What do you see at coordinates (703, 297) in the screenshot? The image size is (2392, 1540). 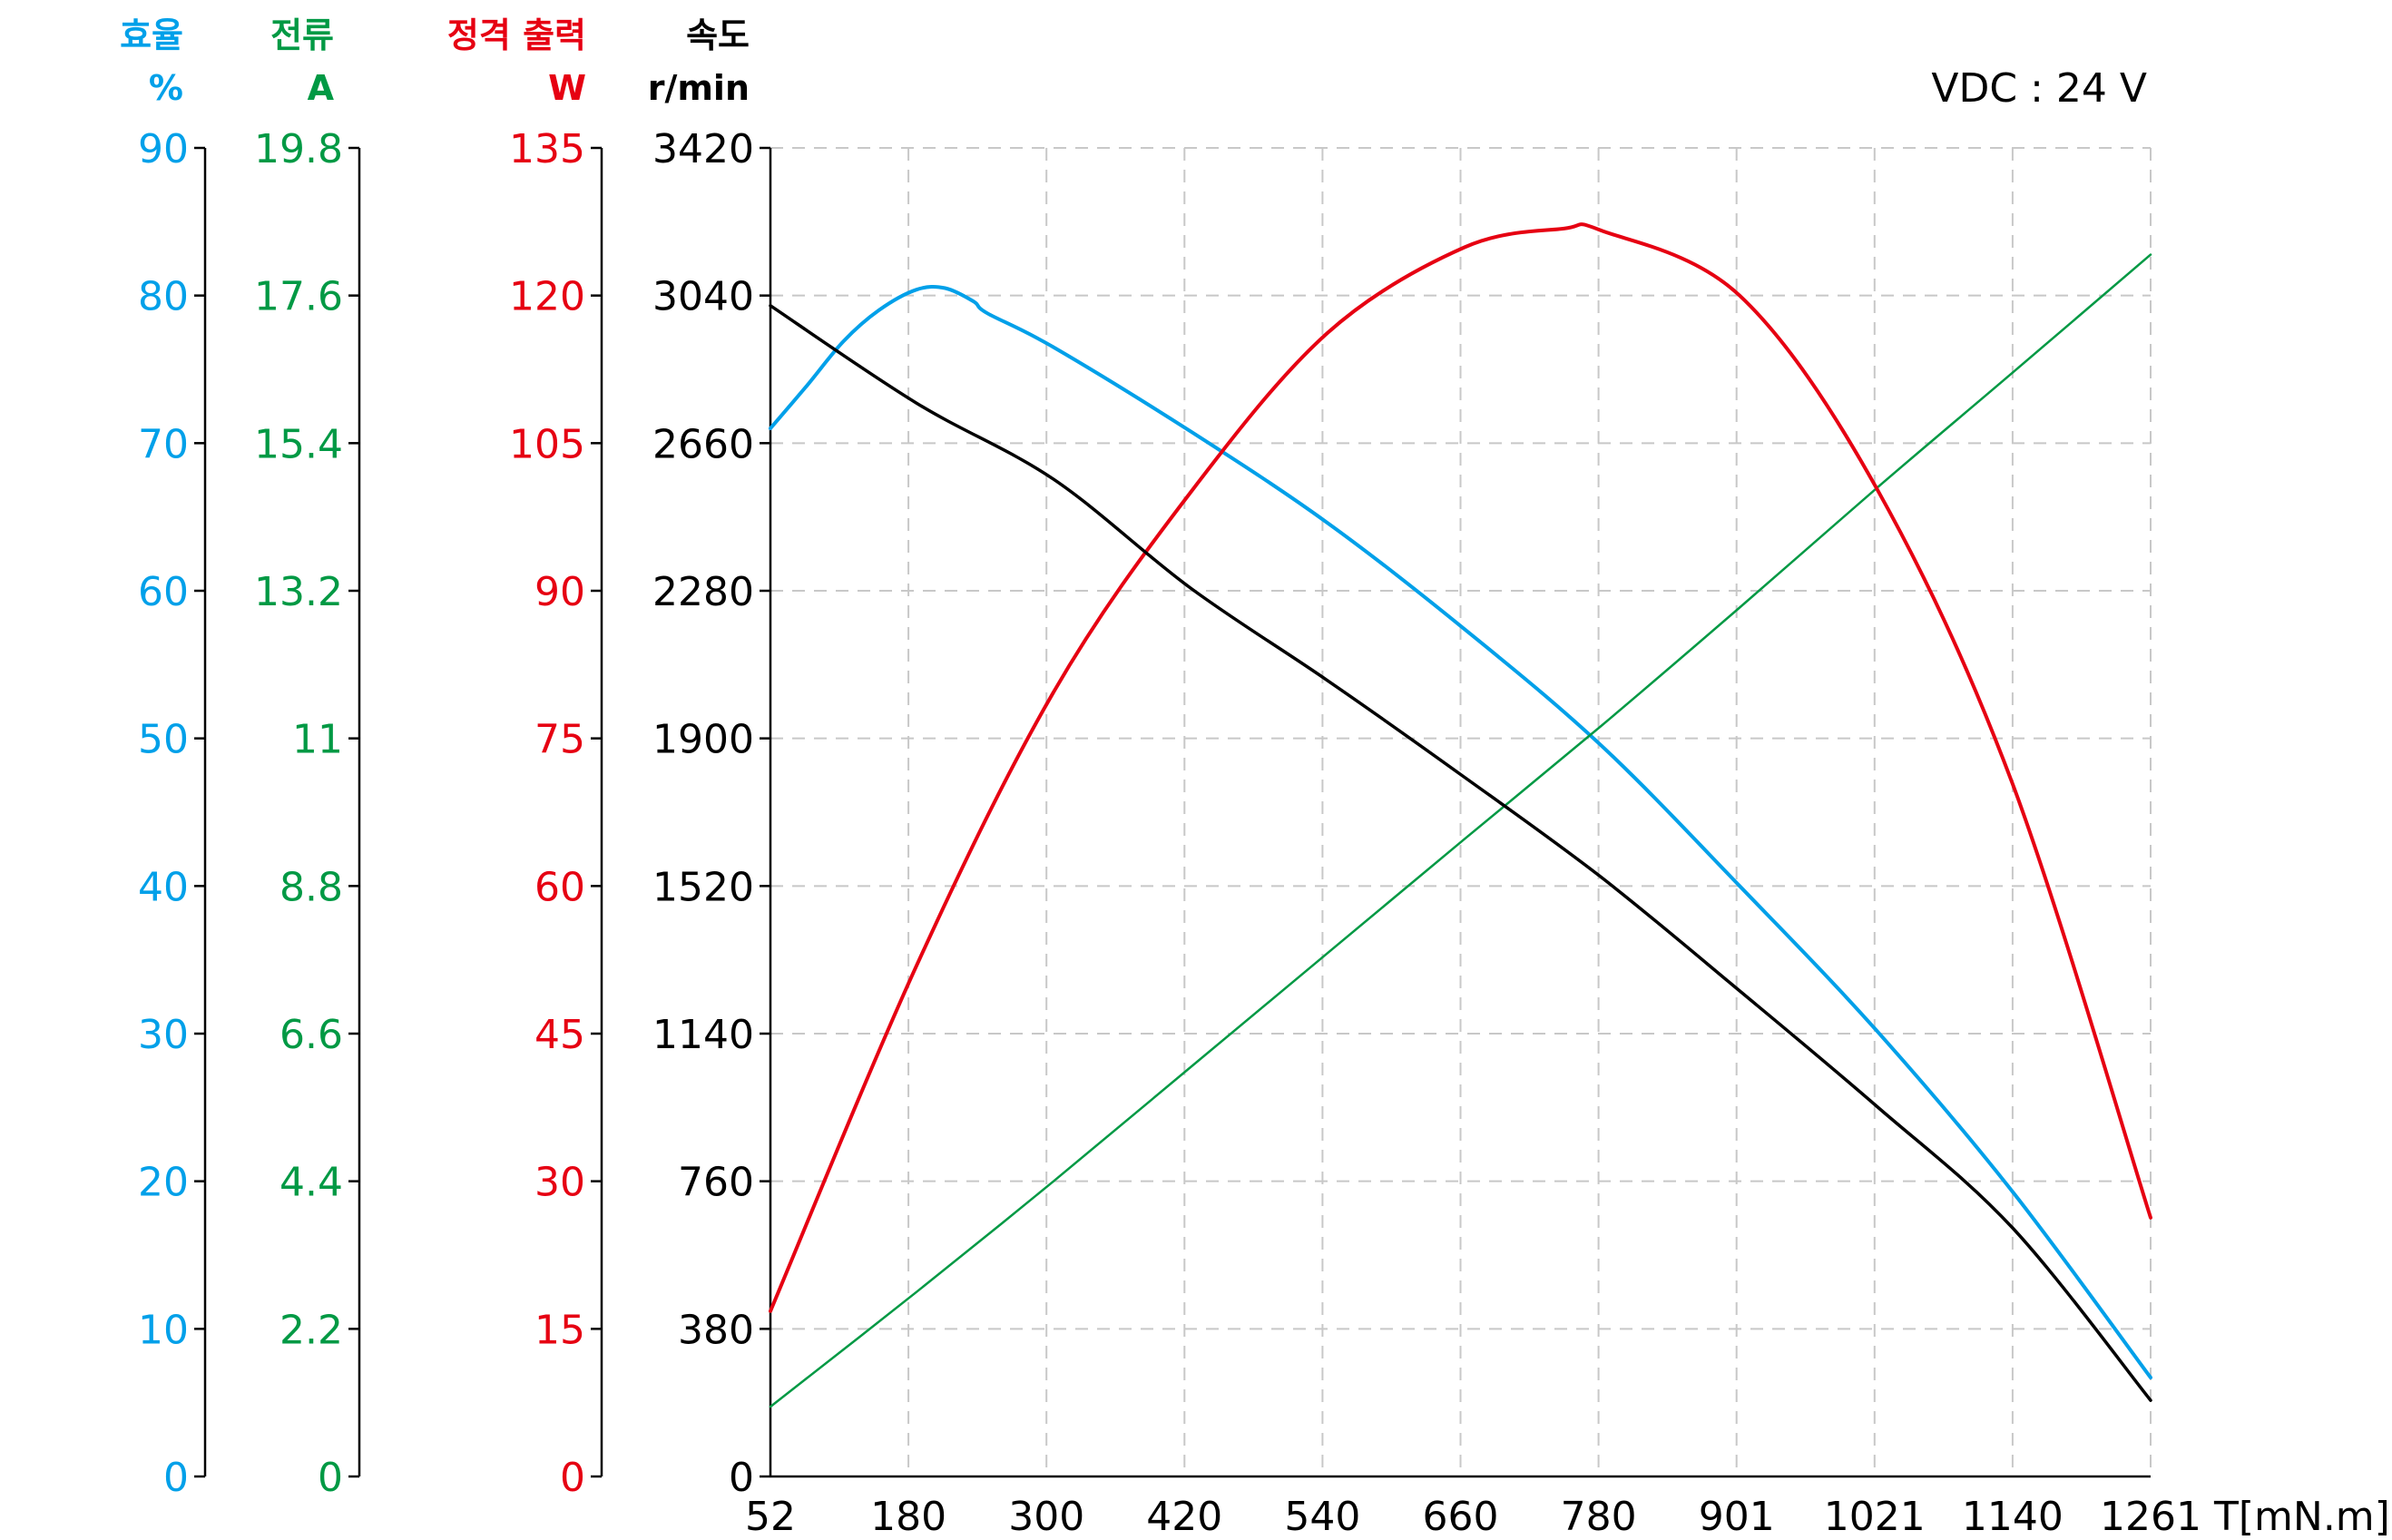 I see `speed-tick-label: 3040` at bounding box center [703, 297].